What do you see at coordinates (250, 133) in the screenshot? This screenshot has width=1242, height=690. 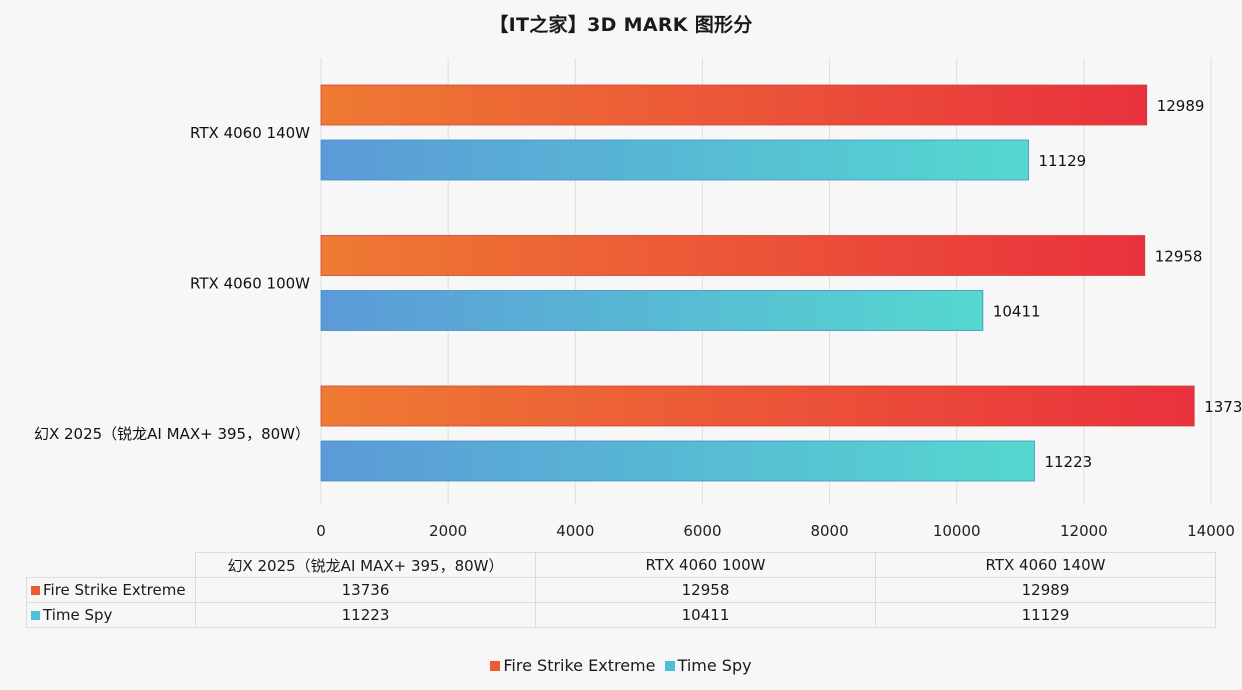 I see `y-category-label: RTX 4060 140W` at bounding box center [250, 133].